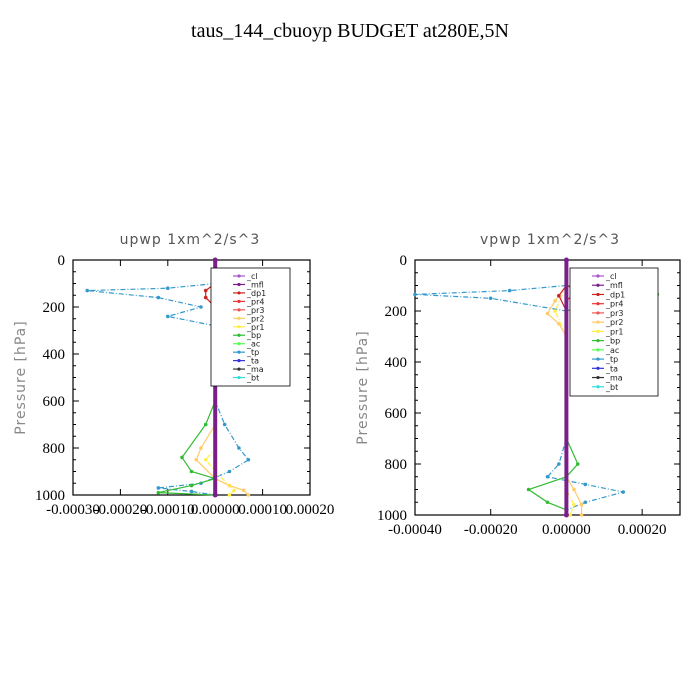 Image resolution: width=700 pixels, height=700 pixels. I want to click on x-tick-label: 0.00010, so click(262, 510).